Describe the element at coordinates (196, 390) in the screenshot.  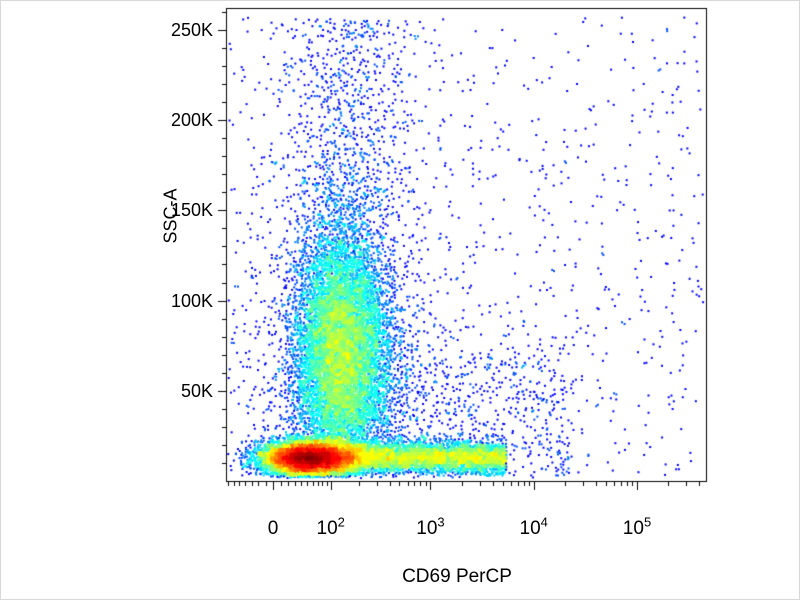
I see `y-tick-label: 50K` at that location.